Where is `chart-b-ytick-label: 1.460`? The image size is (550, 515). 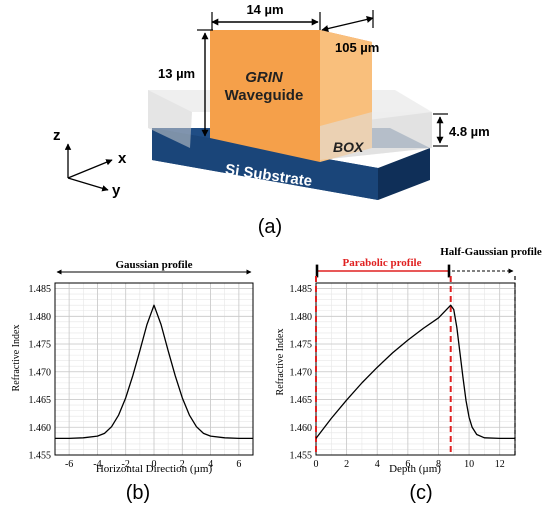 chart-b-ytick-label: 1.460 is located at coordinates (40, 428).